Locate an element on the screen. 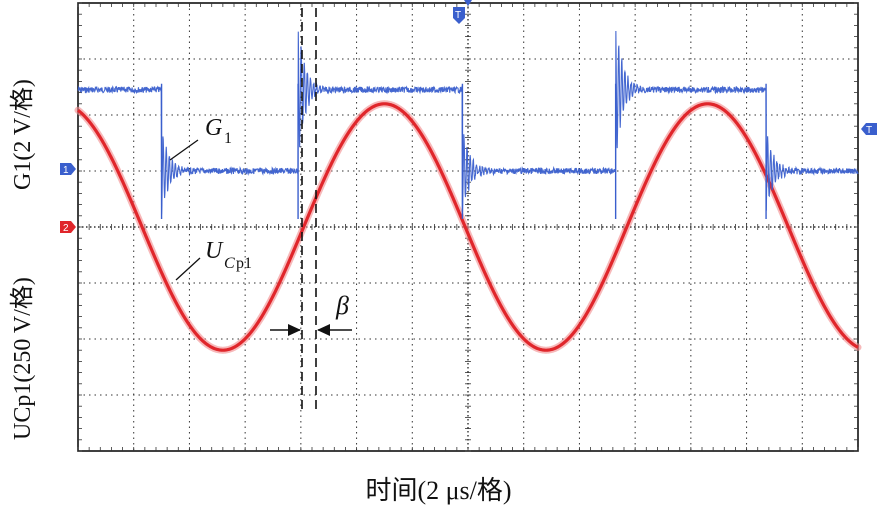 This screenshot has height=507, width=877. ucp1-leader-line is located at coordinates (188, 269).